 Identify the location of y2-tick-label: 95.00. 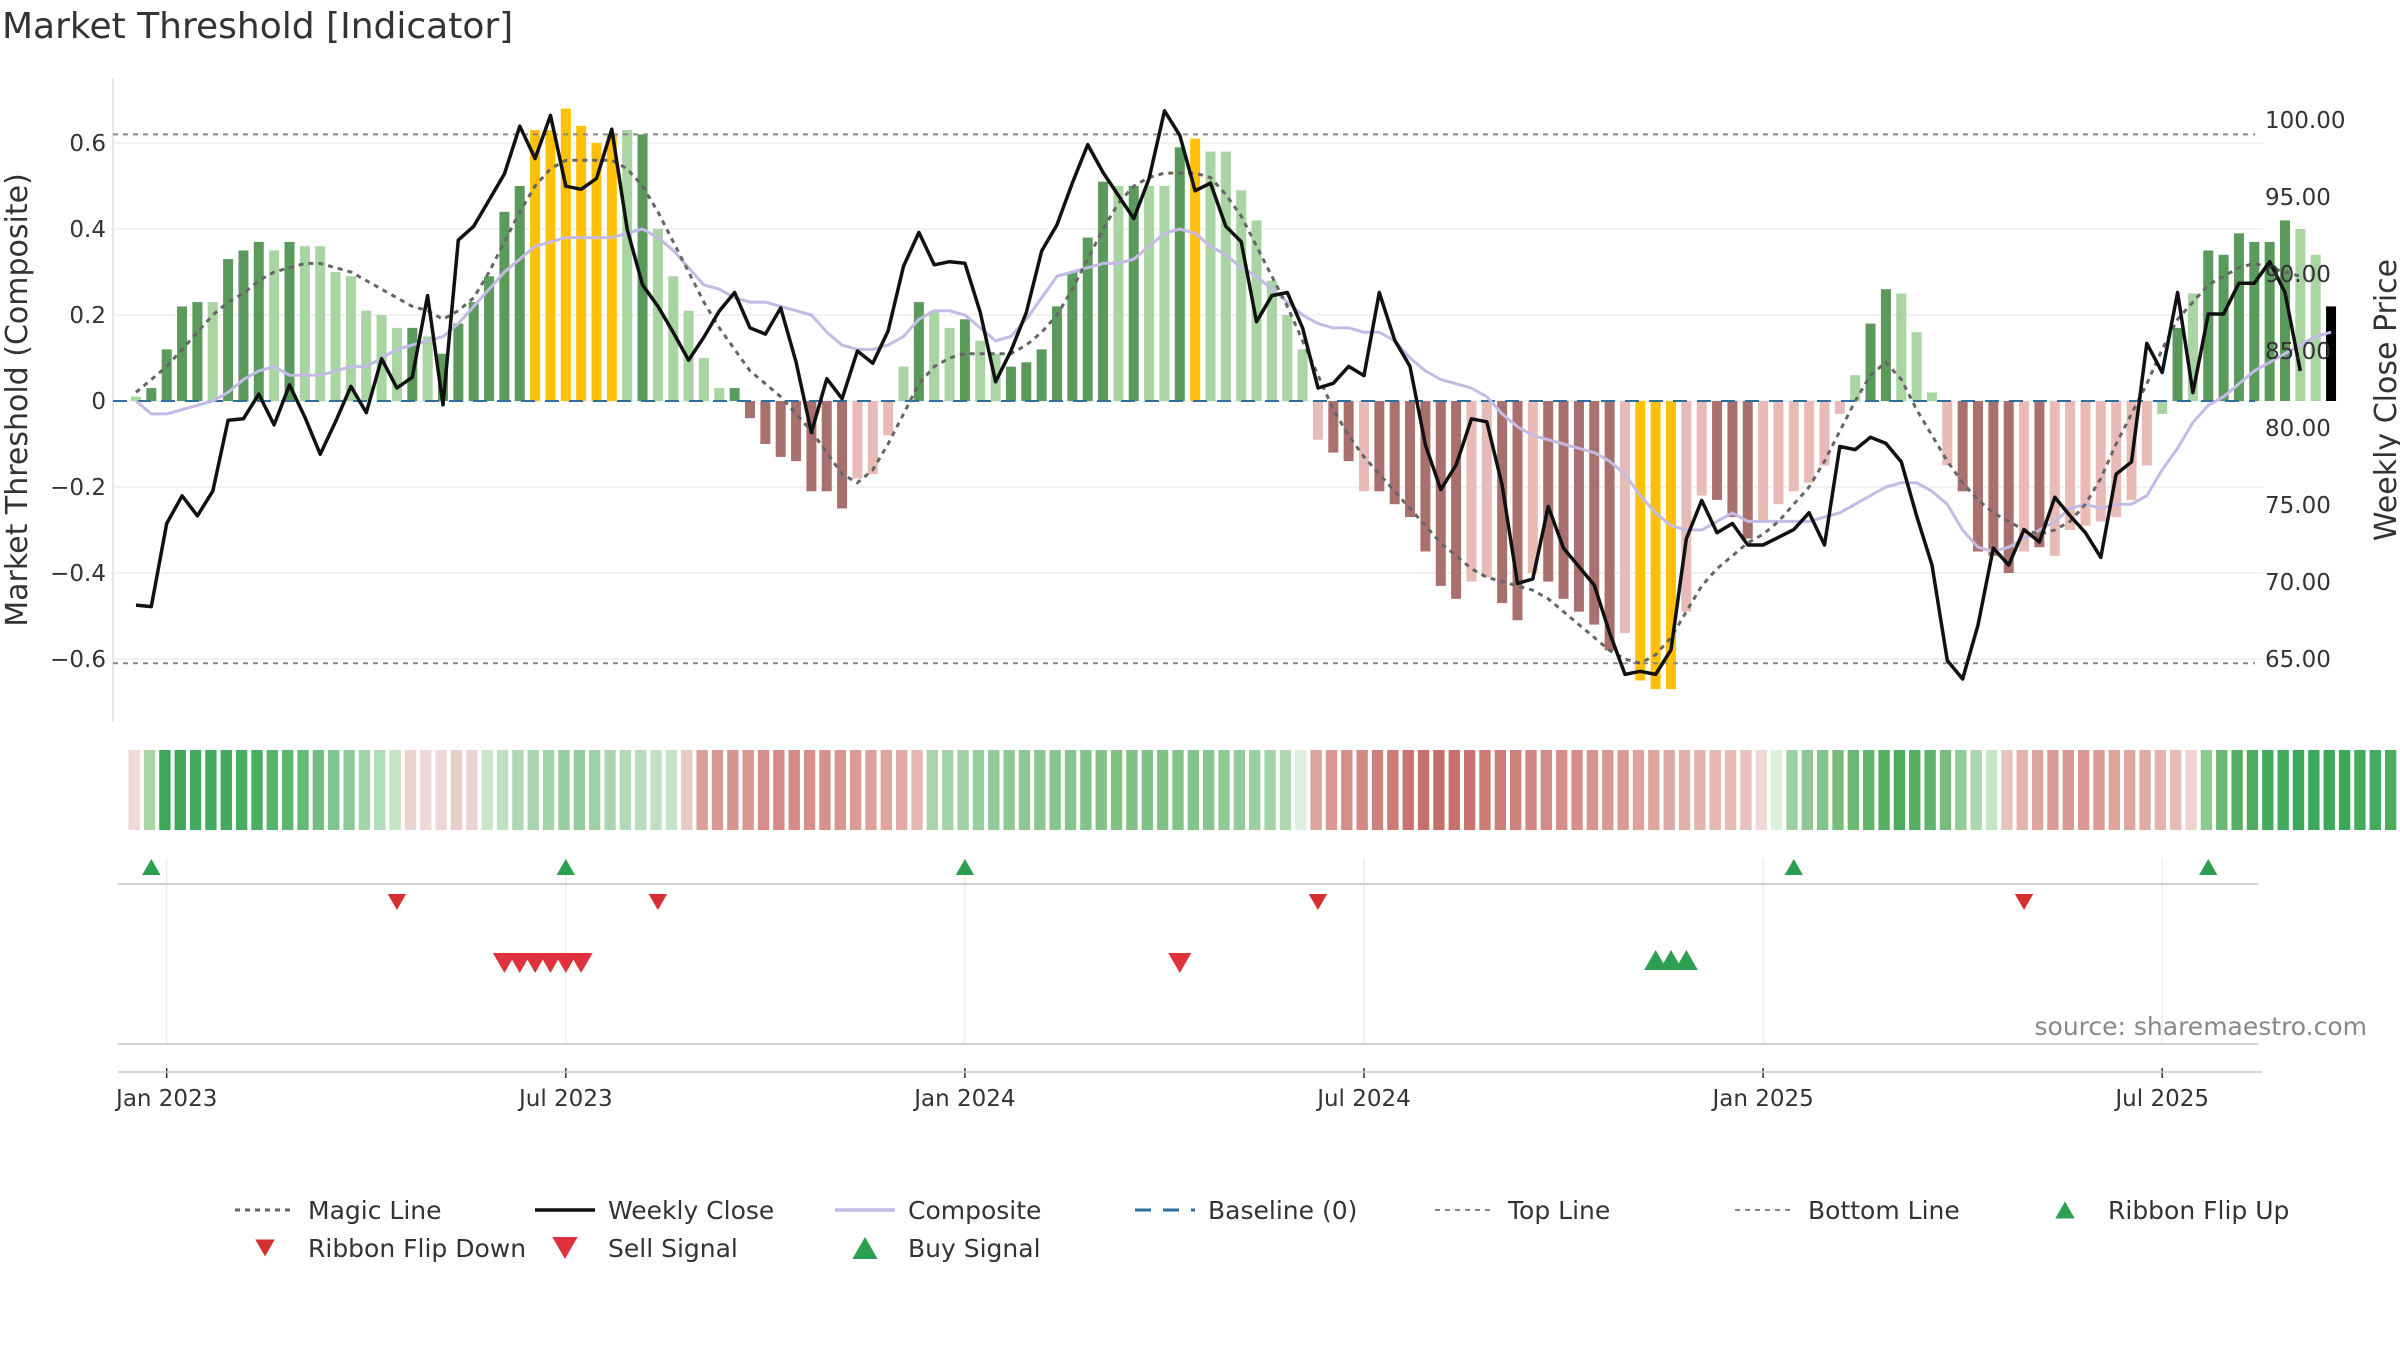
(2298, 198).